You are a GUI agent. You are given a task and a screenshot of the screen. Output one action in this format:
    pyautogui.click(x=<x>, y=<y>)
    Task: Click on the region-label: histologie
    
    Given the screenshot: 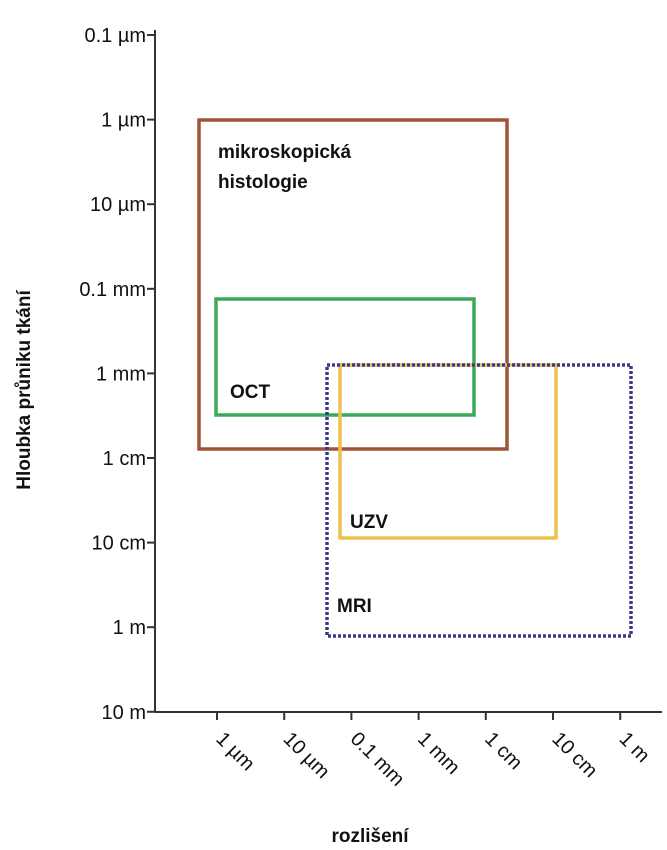 What is the action you would take?
    pyautogui.click(x=263, y=182)
    